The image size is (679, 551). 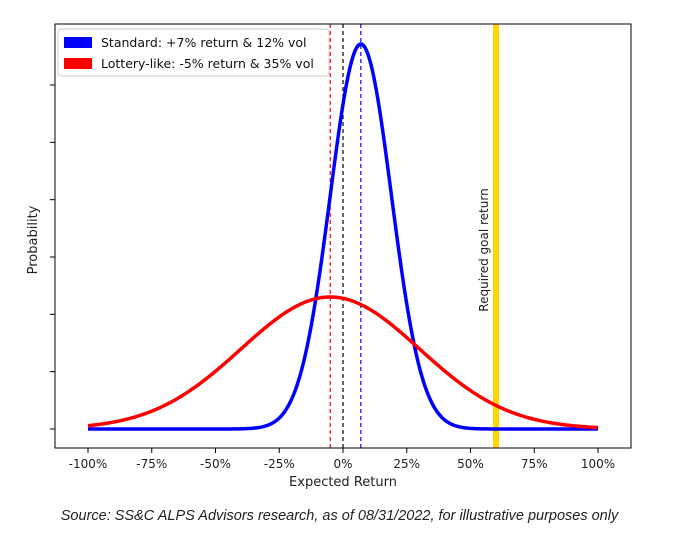 What do you see at coordinates (342, 464) in the screenshot?
I see `x-tick-label: 0%` at bounding box center [342, 464].